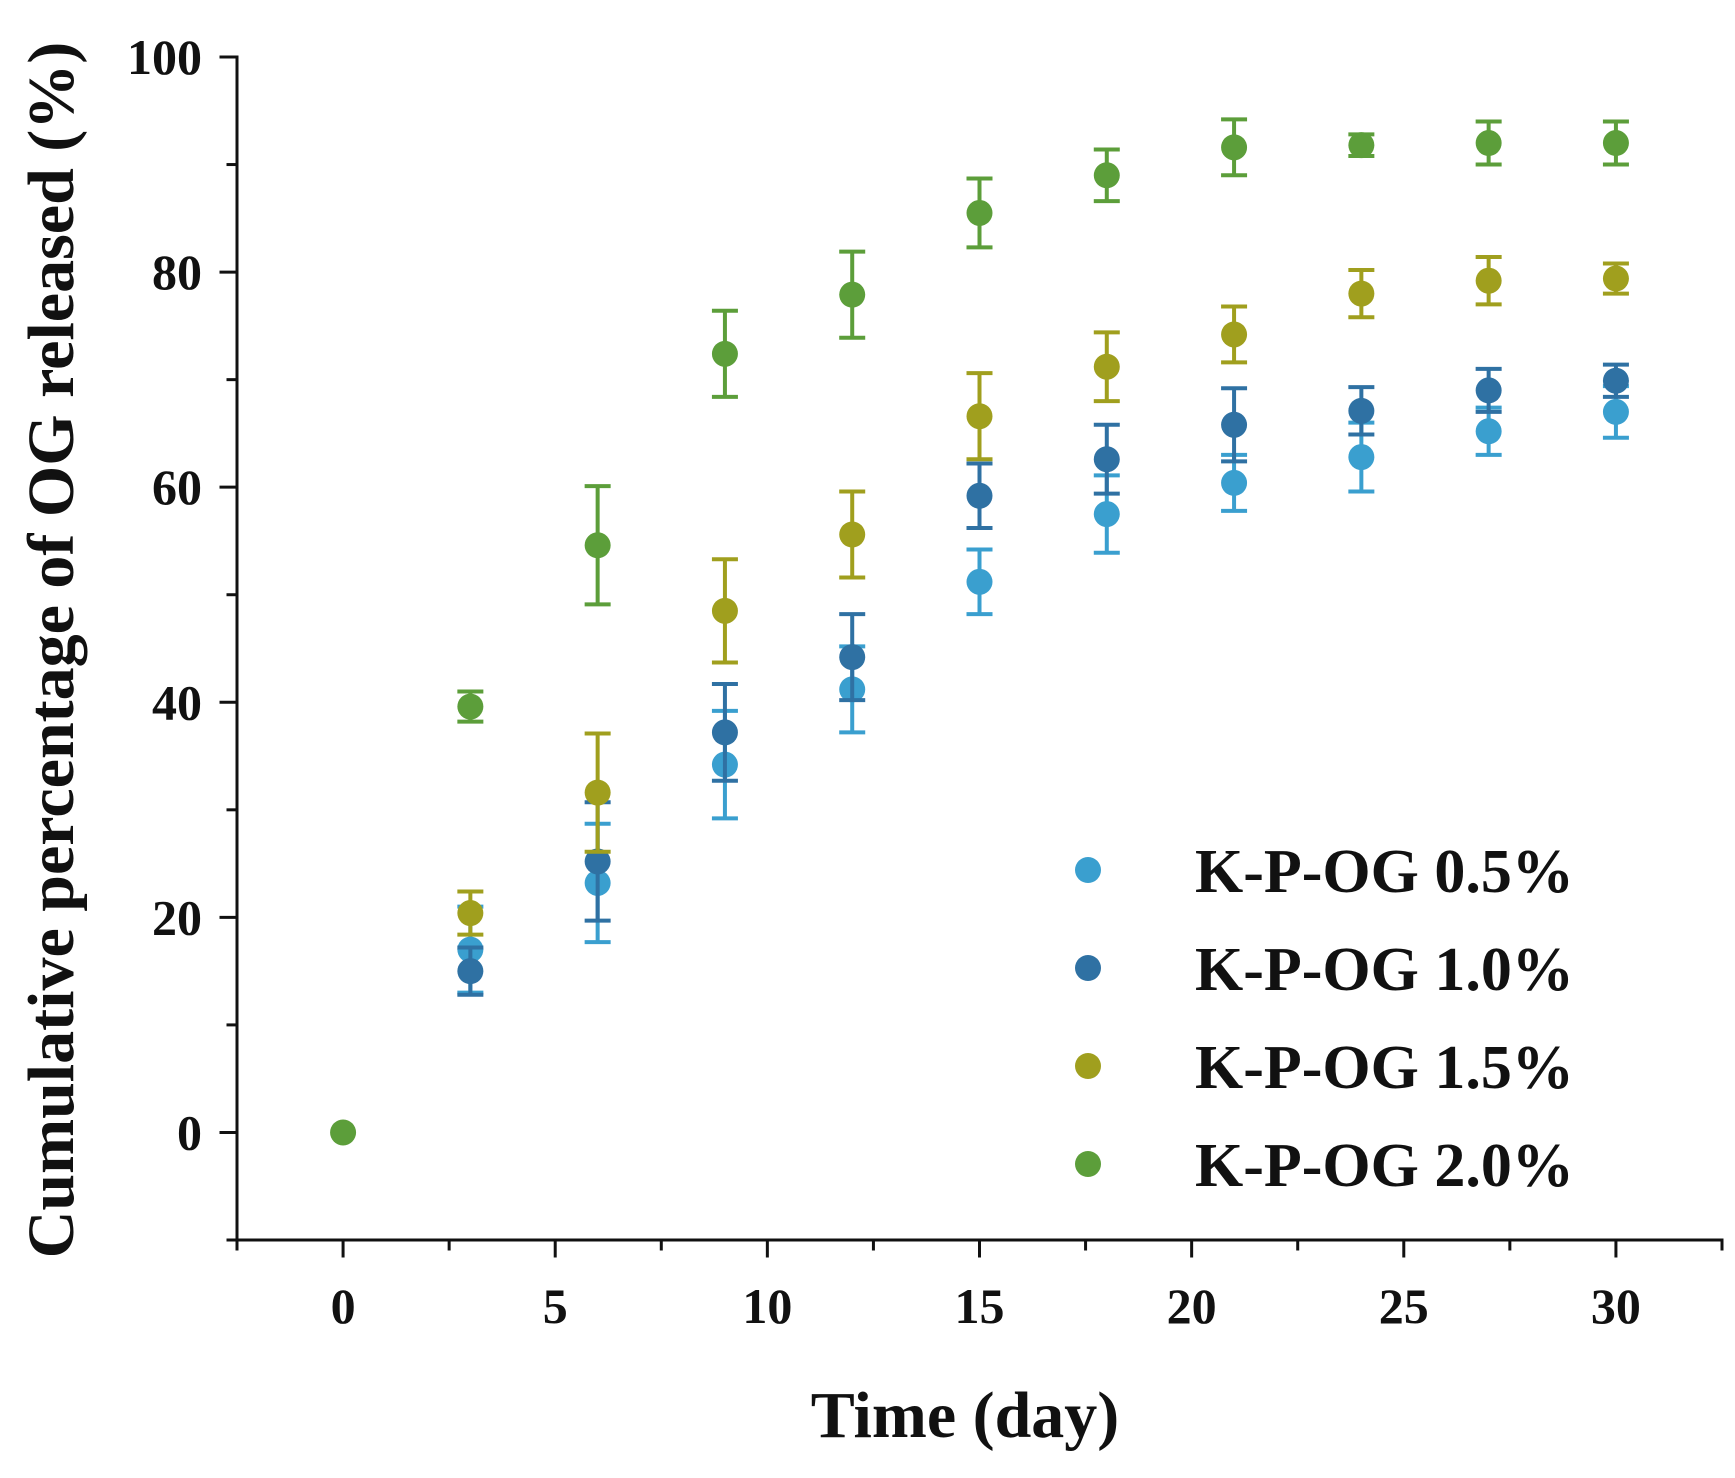  What do you see at coordinates (965, 1415) in the screenshot?
I see `x-axis-title: Time (day)` at bounding box center [965, 1415].